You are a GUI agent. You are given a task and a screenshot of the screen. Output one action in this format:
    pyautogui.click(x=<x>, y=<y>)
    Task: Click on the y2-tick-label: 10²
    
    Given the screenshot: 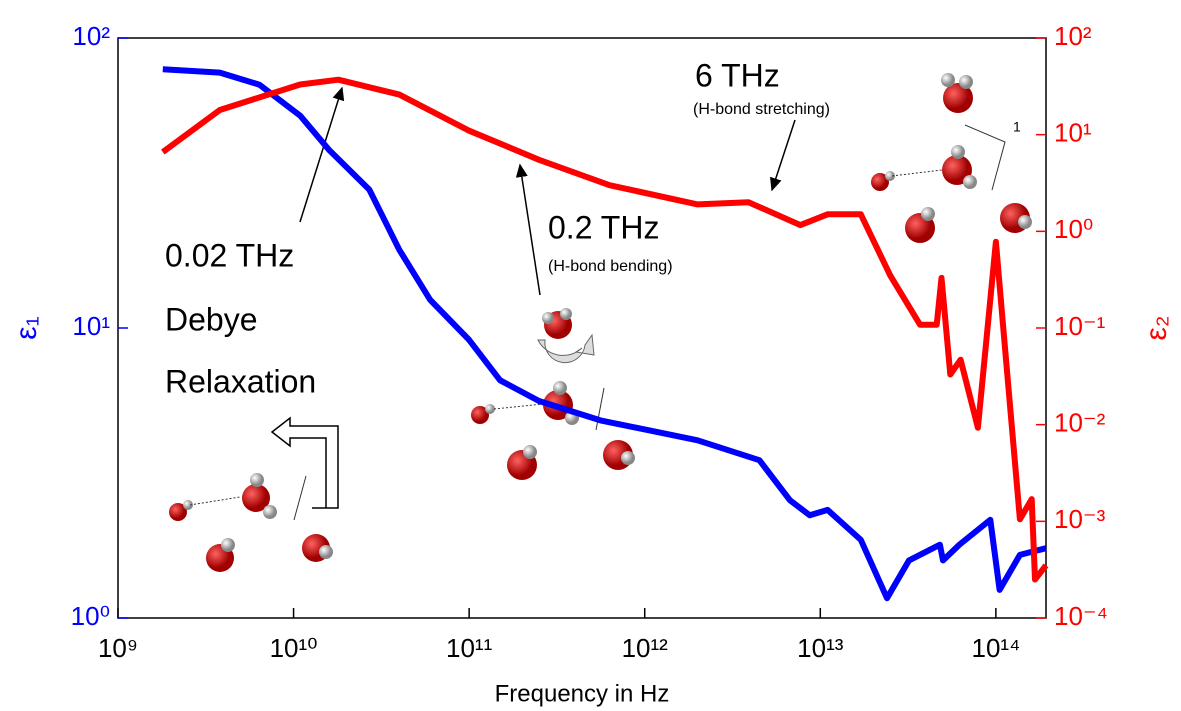 What is the action you would take?
    pyautogui.click(x=1073, y=36)
    